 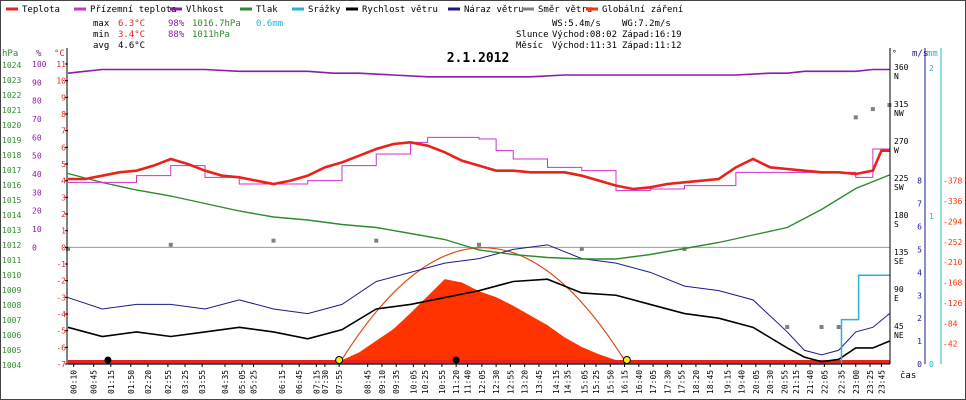 I want to click on series-radiation-area, so click(x=480, y=321).